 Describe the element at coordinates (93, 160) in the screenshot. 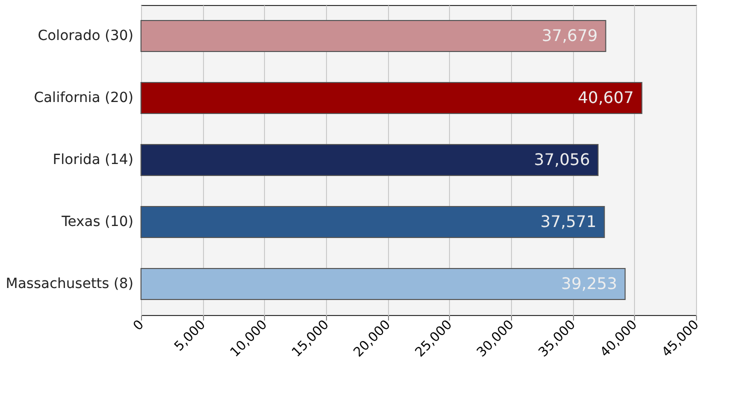

I see `y-tick-label: Florida (14)` at that location.